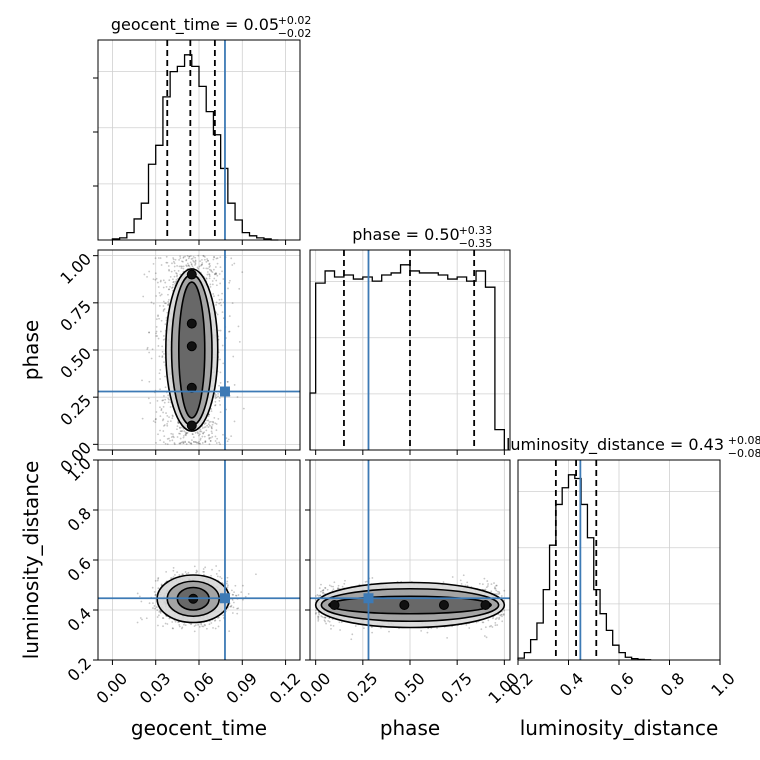 The width and height of the screenshot is (760, 760). What do you see at coordinates (199, 560) in the screenshot?
I see `joint-panel-geocent_time-luminosity_distance` at bounding box center [199, 560].